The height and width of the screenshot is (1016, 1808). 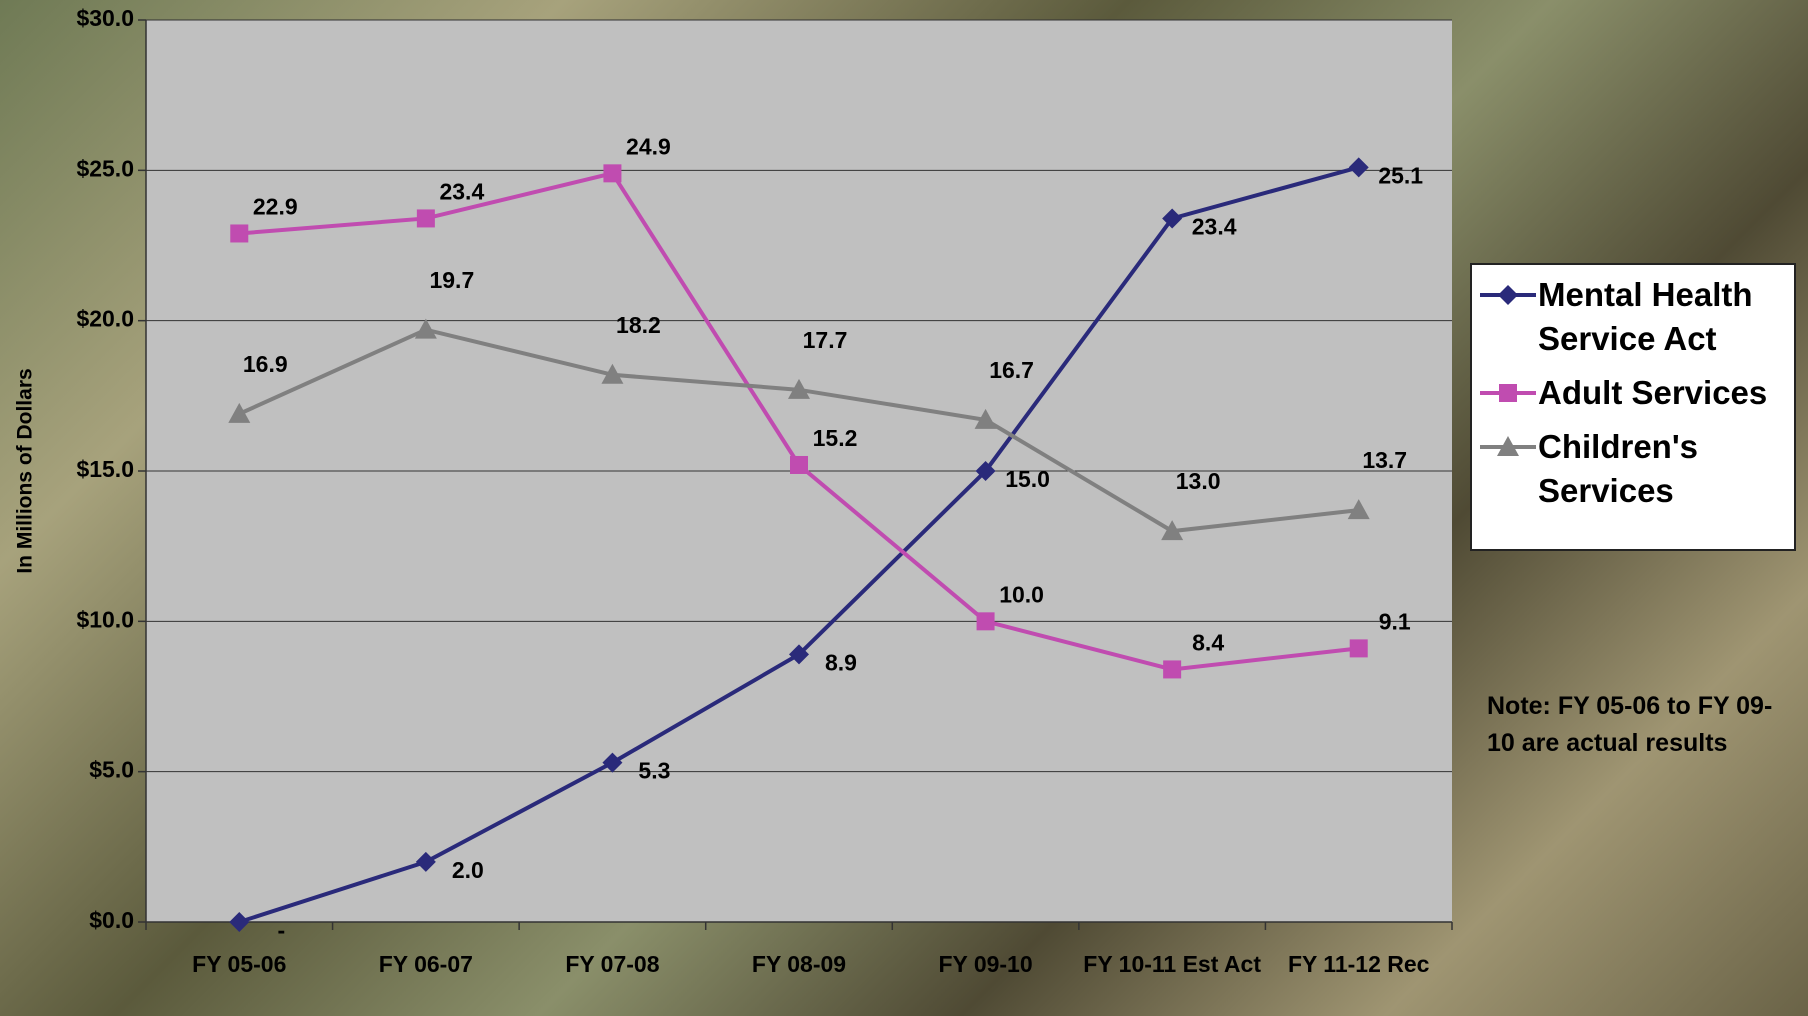 I want to click on legend-label: Adult Services, so click(x=1653, y=392).